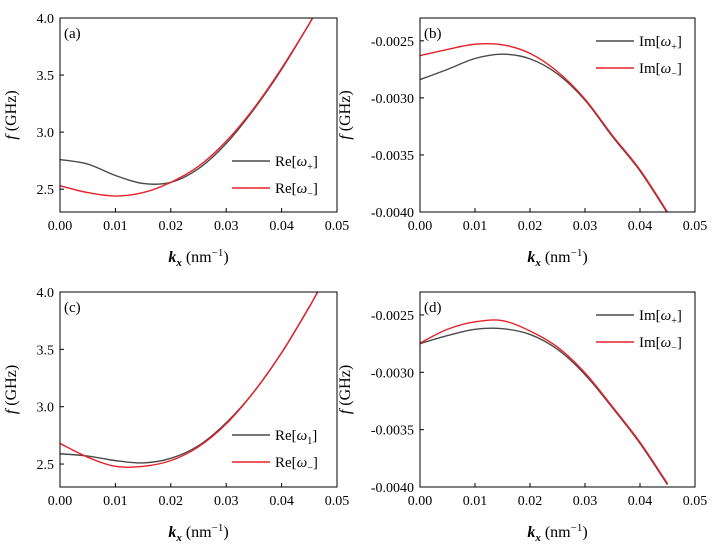  Describe the element at coordinates (309, 441) in the screenshot. I see `legend-subscript: 1` at that location.